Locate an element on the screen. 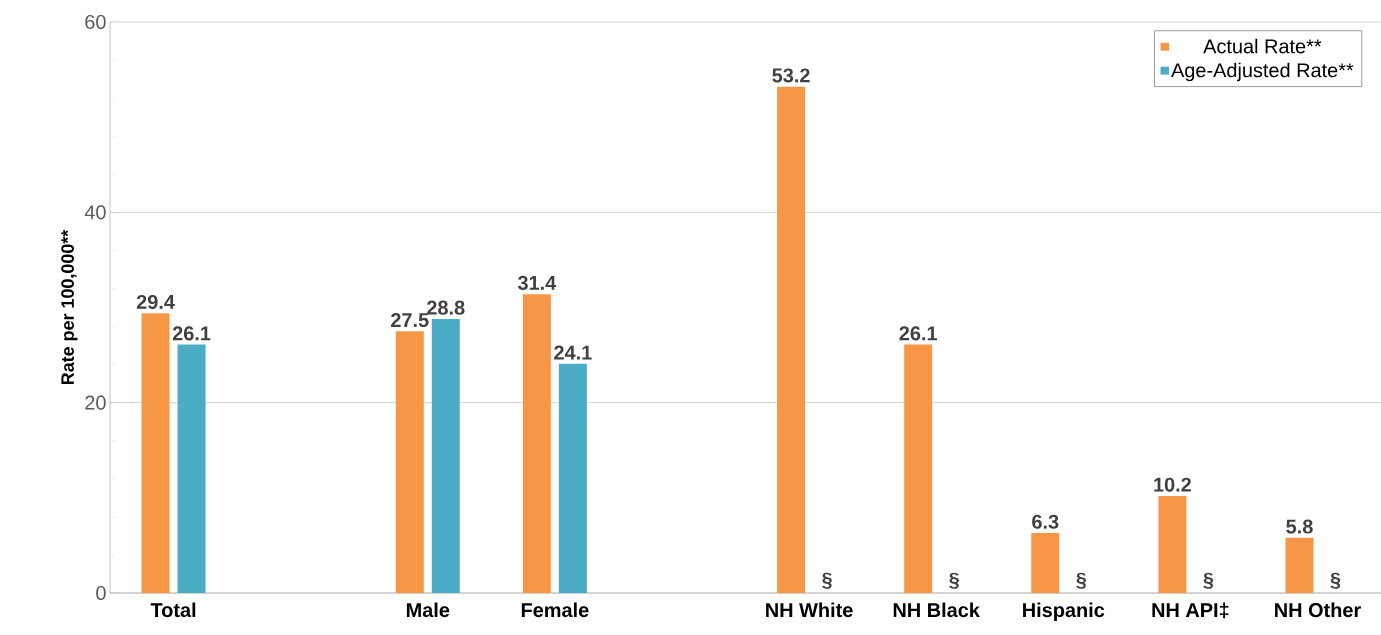  y-tick-label: 60 is located at coordinates (95, 22).